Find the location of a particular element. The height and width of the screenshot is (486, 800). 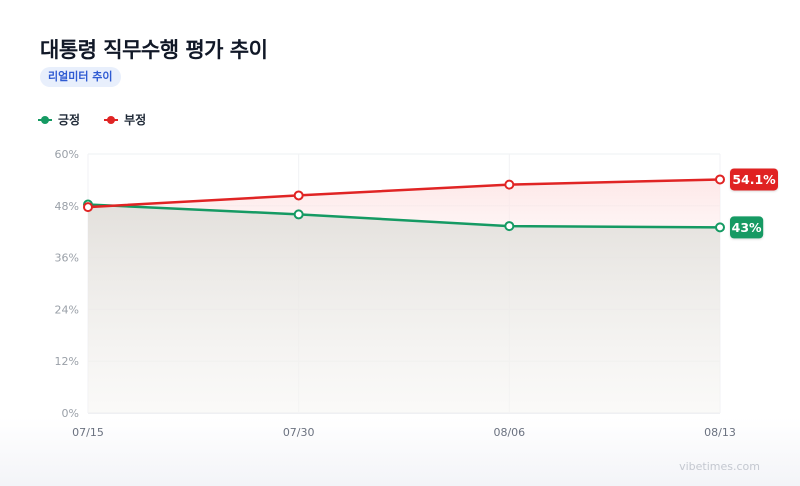

y-tick-label: 60% is located at coordinates (67, 154).